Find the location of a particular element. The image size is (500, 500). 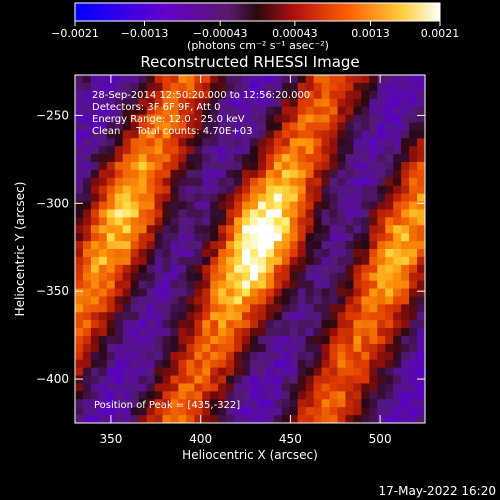

x-tick-label: 400 is located at coordinates (200, 439).